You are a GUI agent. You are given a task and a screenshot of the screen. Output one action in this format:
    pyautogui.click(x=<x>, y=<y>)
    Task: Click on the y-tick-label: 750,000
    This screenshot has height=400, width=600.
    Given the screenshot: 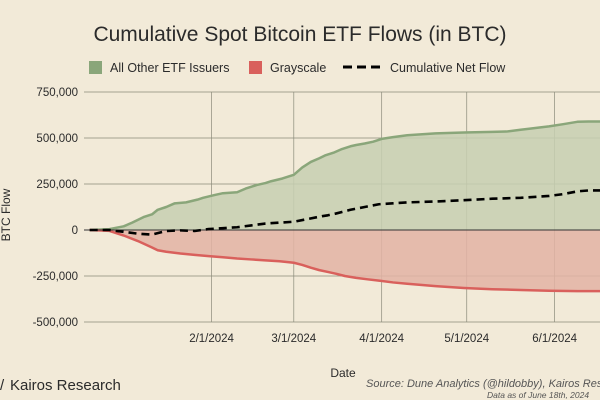 What is the action you would take?
    pyautogui.click(x=57, y=93)
    